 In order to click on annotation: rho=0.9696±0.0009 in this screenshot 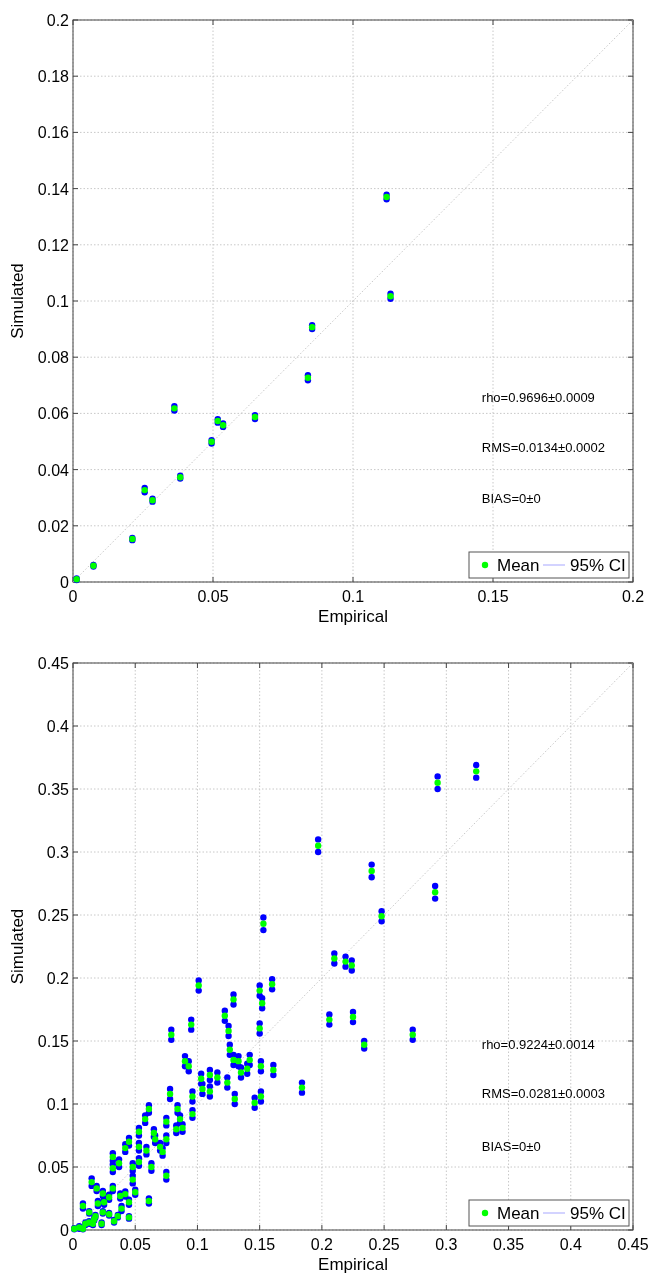, I will do `click(538, 398)`.